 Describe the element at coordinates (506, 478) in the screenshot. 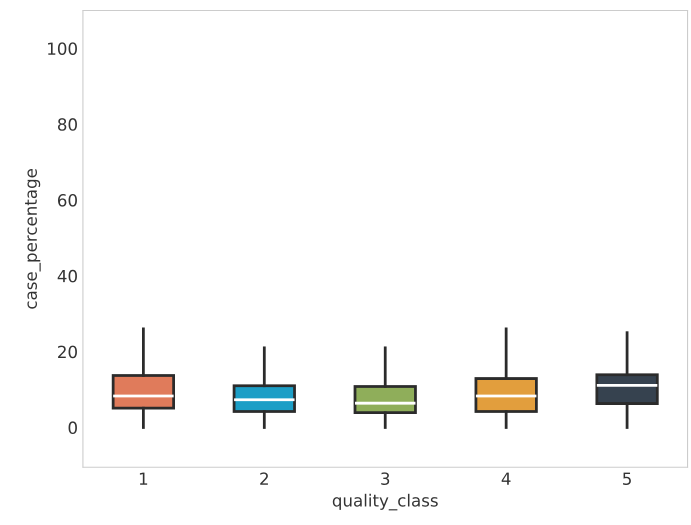

I see `x-tick-label: 4` at that location.